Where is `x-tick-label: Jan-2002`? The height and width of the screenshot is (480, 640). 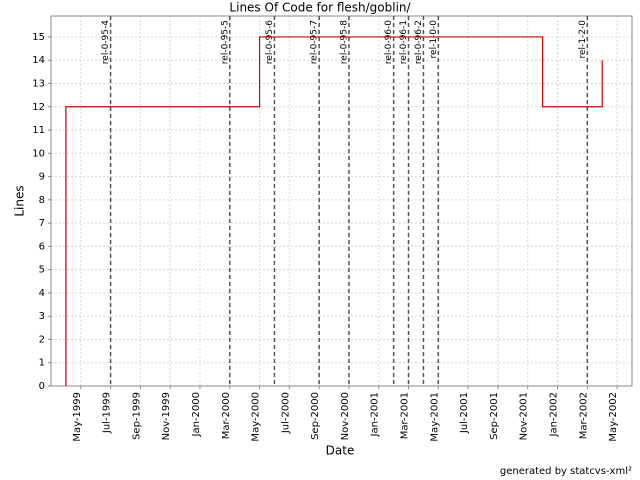
x-tick-label: Jan-2002 is located at coordinates (554, 414).